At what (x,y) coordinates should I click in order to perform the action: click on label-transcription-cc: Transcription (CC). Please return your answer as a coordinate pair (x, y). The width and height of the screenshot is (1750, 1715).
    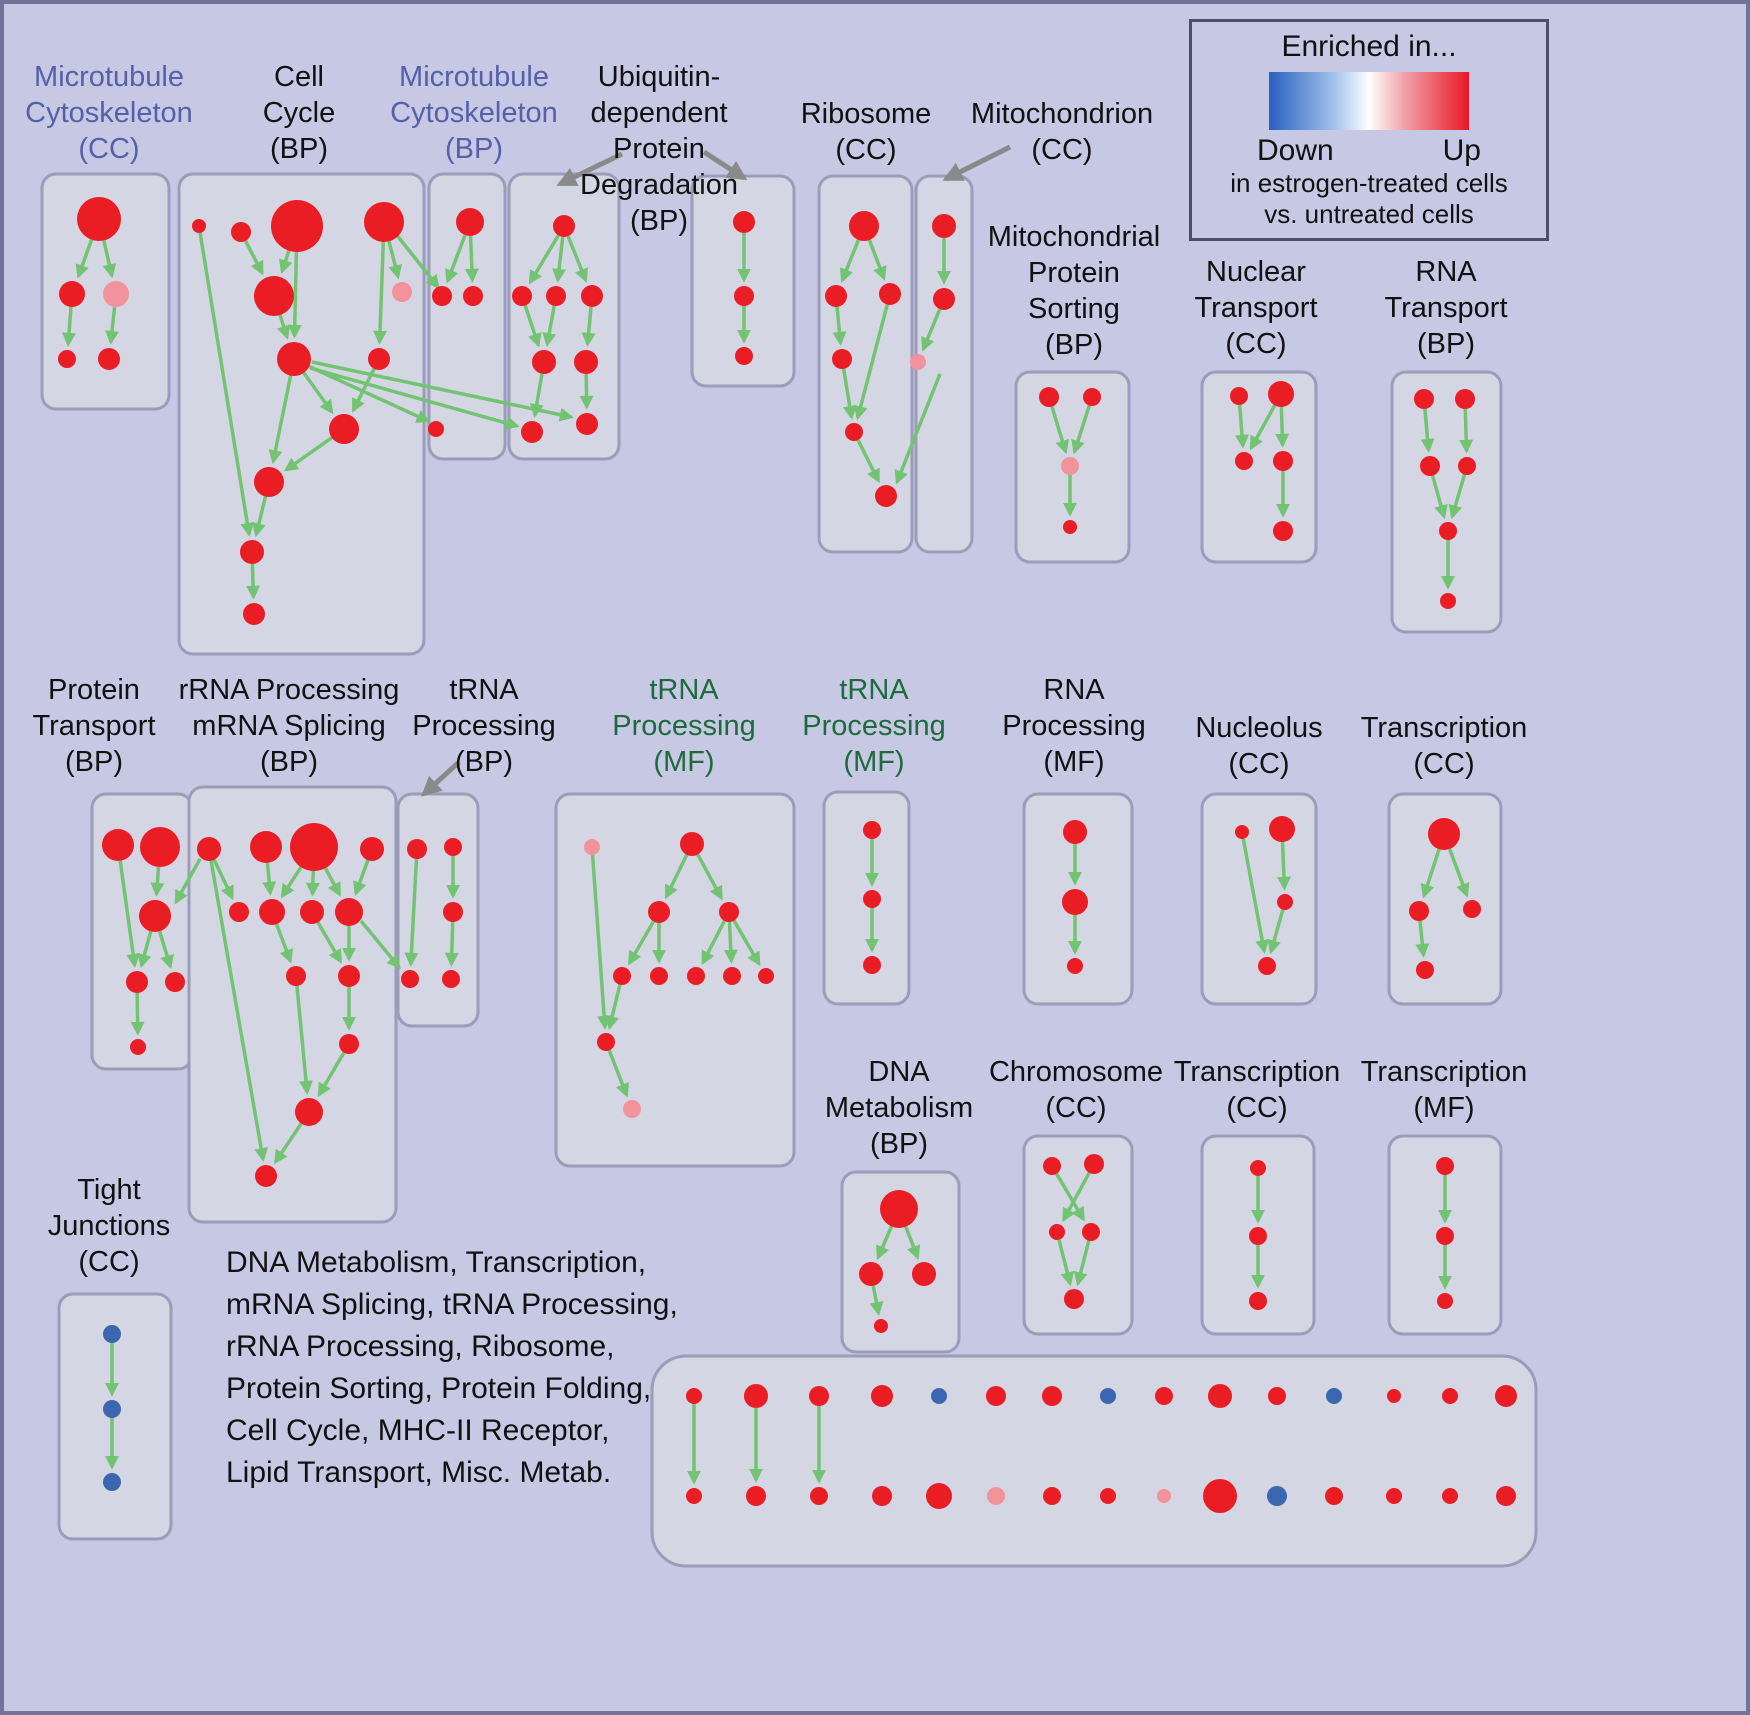
    Looking at the image, I should click on (1444, 746).